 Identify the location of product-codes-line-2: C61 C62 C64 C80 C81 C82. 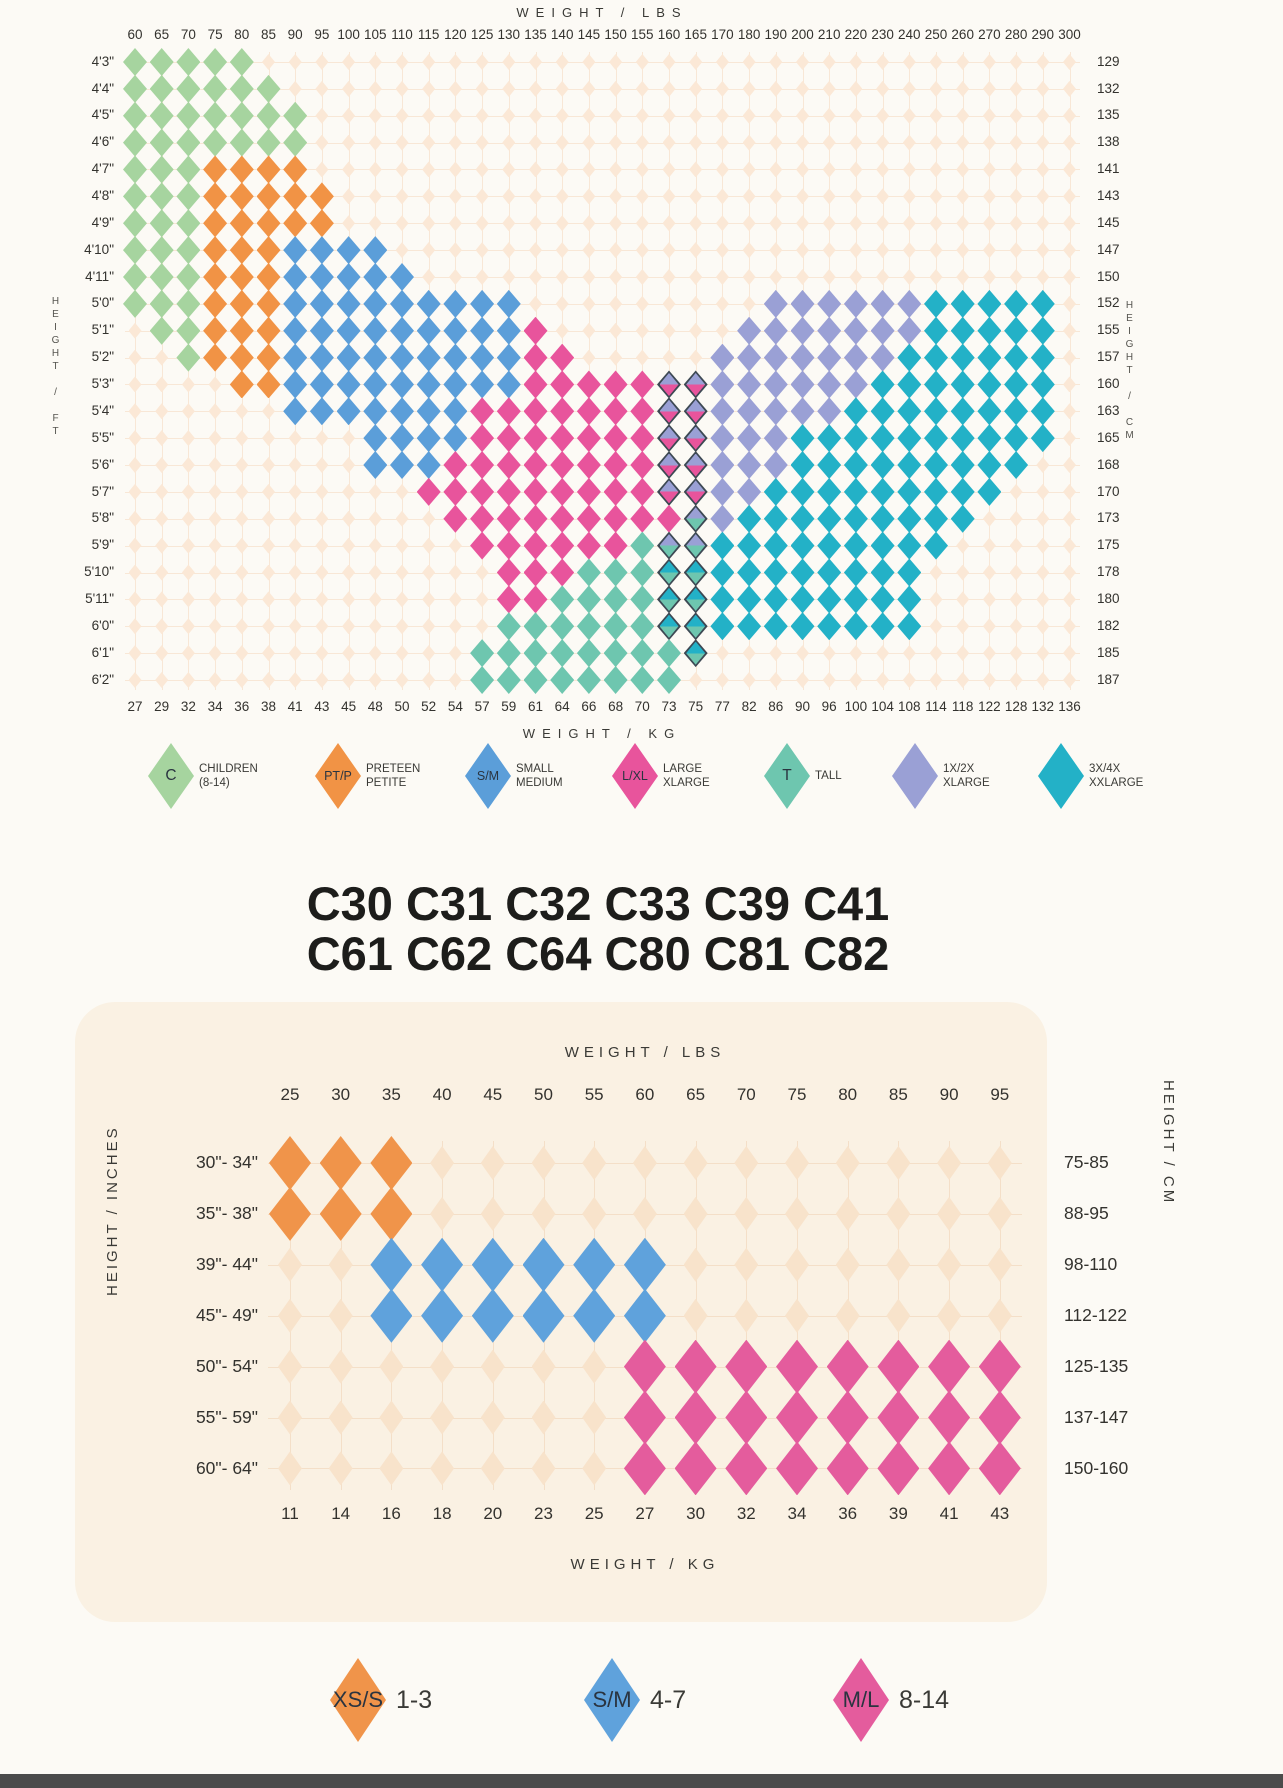
(598, 953).